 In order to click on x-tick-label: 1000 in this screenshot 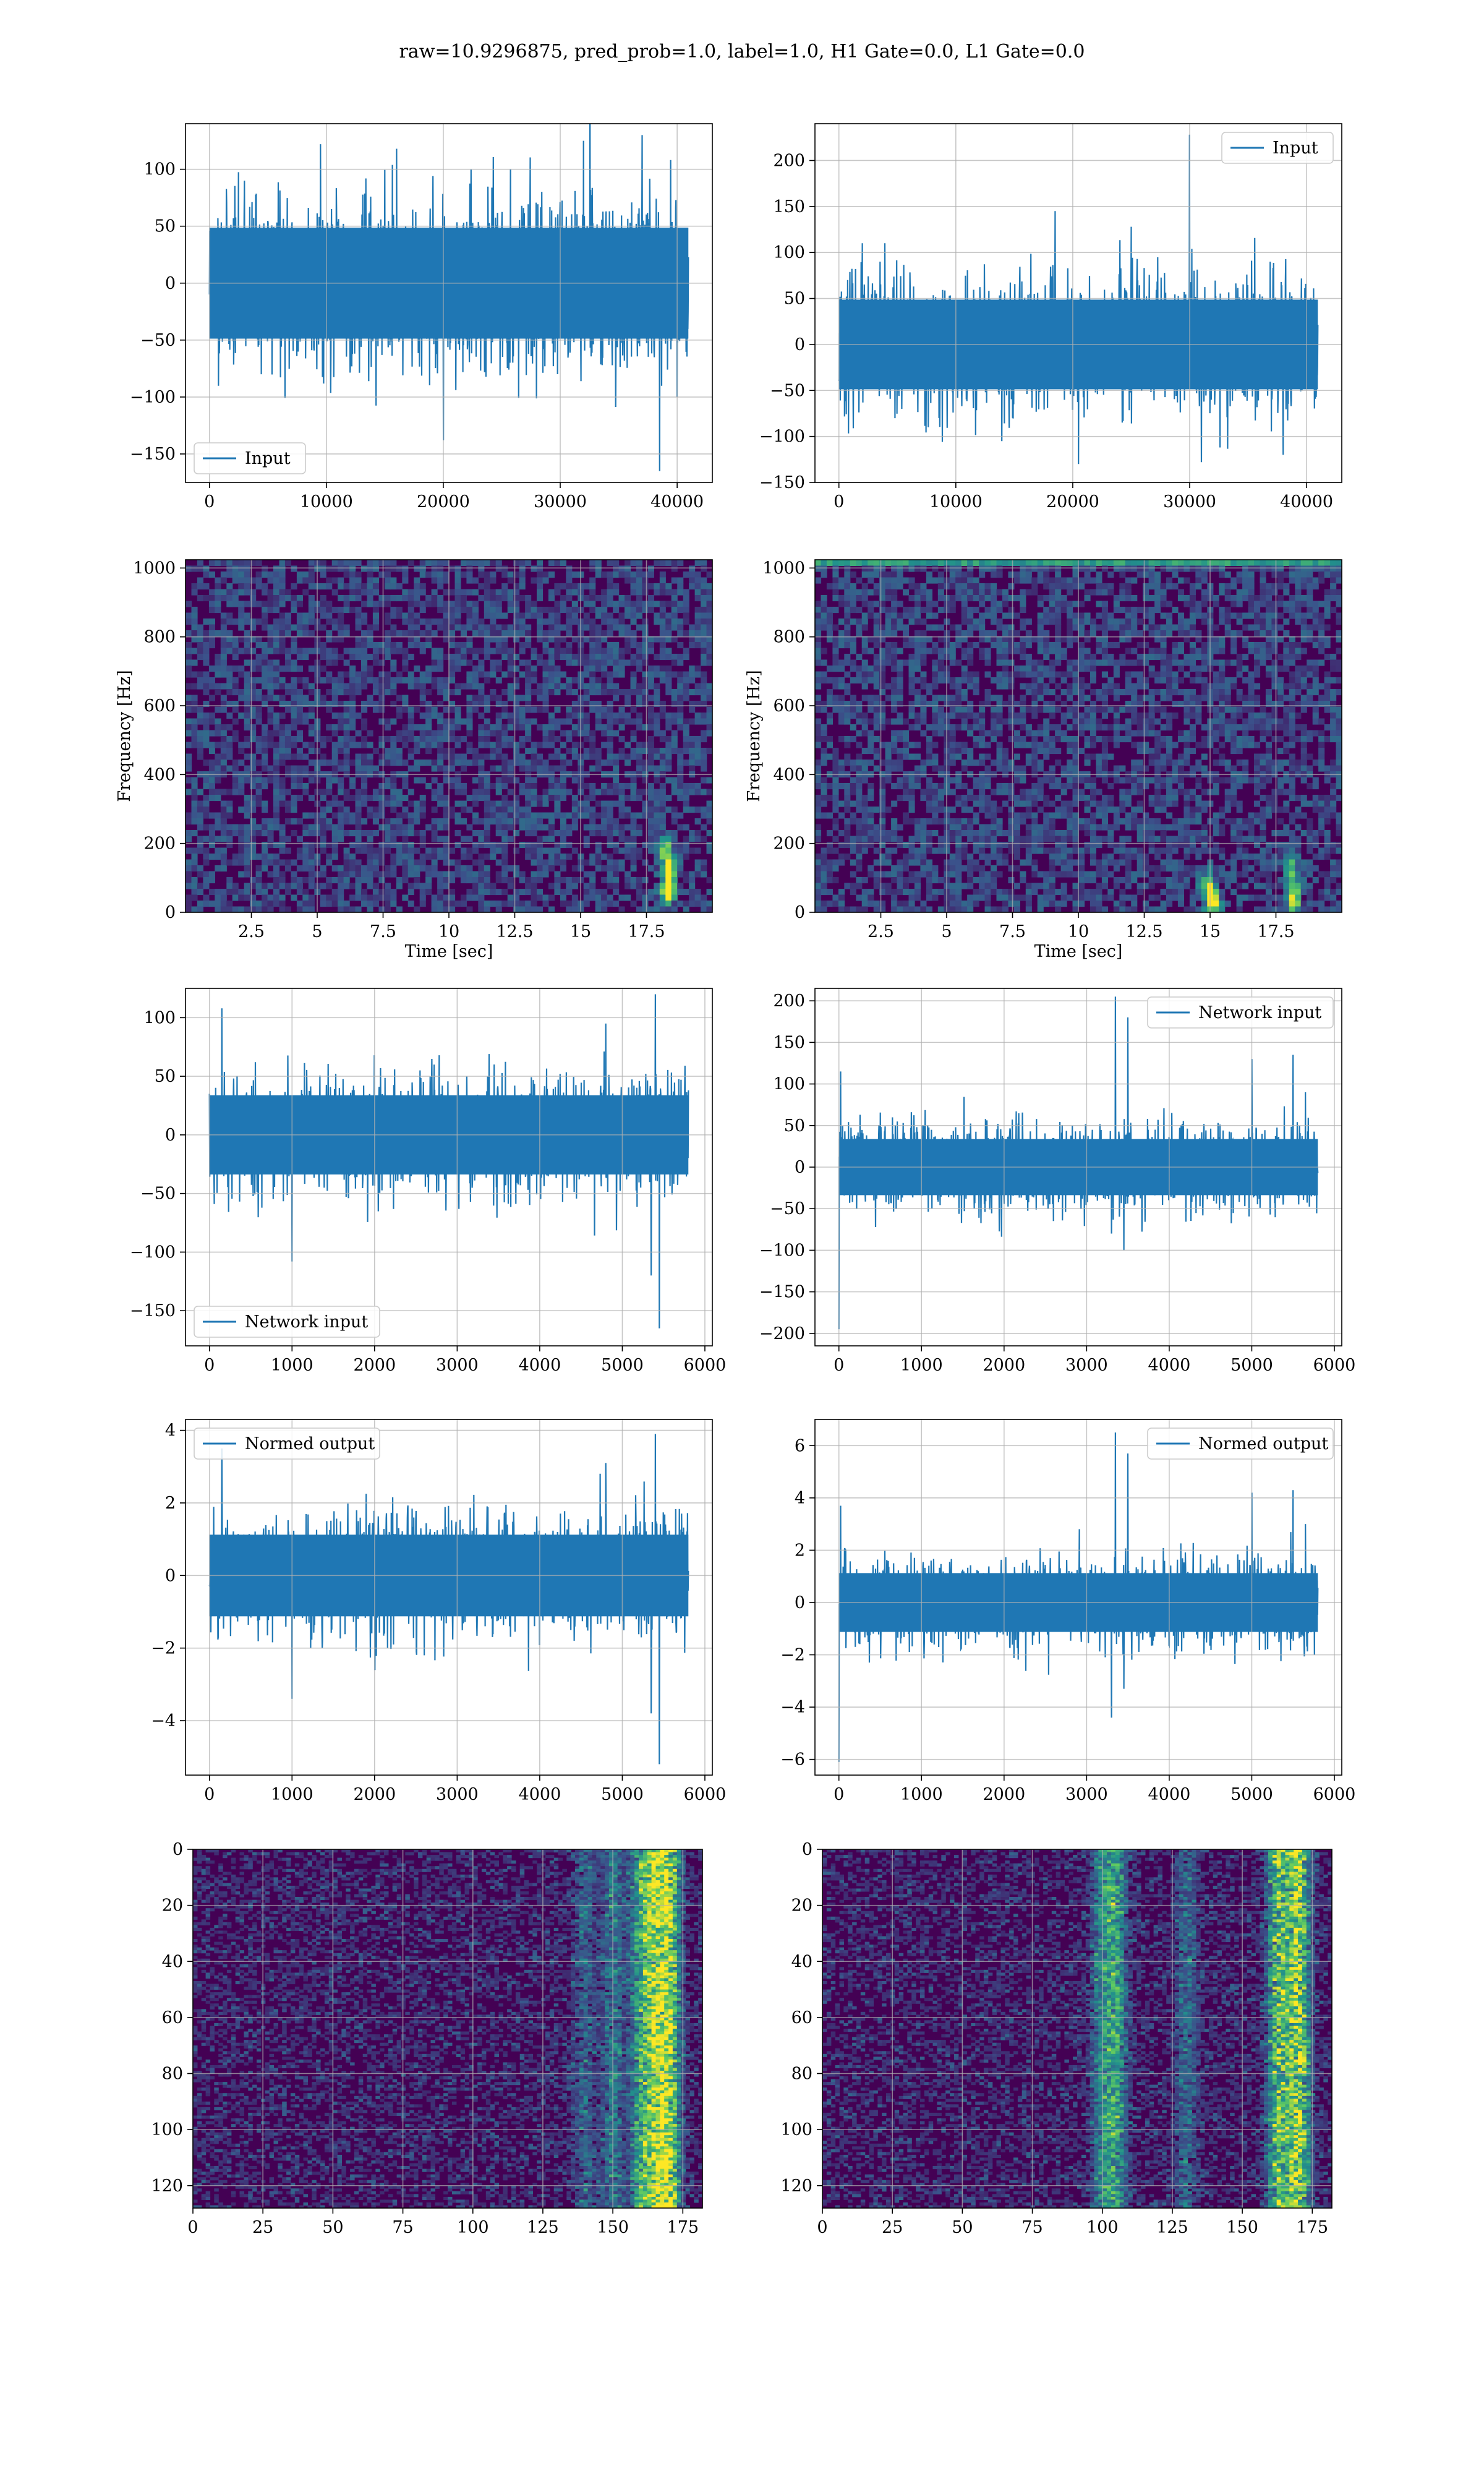, I will do `click(921, 1365)`.